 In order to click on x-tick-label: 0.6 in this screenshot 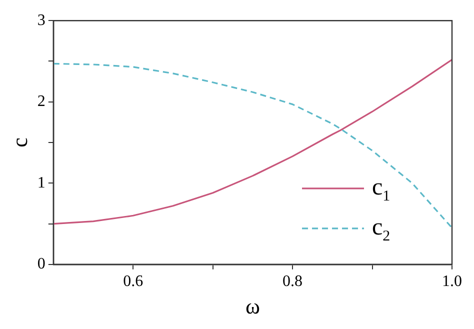, I will do `click(133, 281)`.